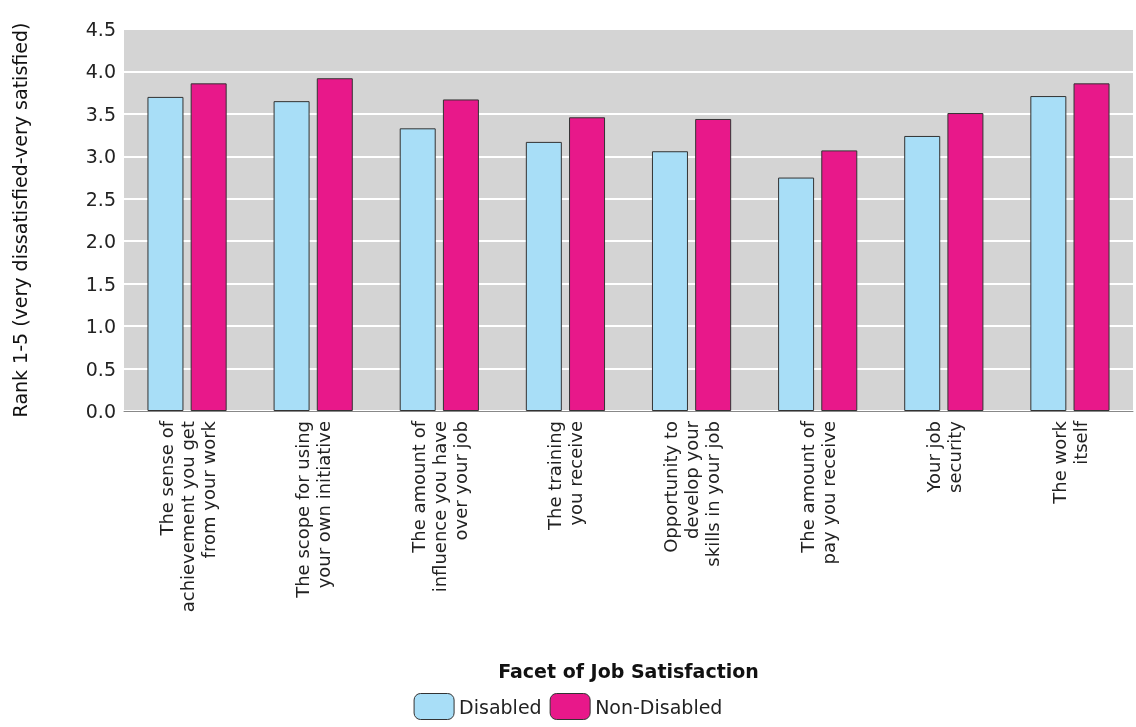 This screenshot has height=727, width=1136. Describe the element at coordinates (100, 71) in the screenshot. I see `y-tick-label: 4.0` at that location.